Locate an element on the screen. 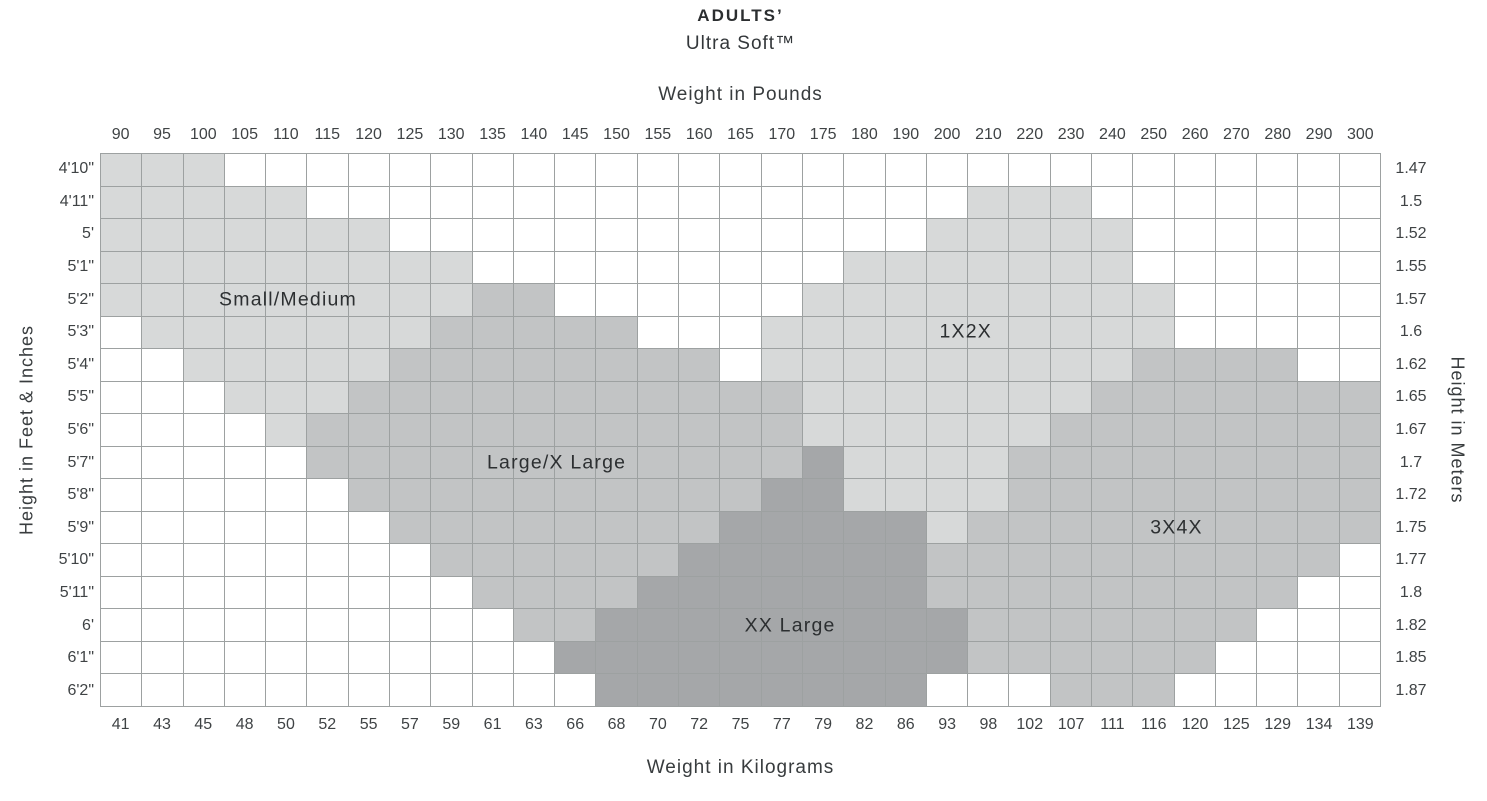 The width and height of the screenshot is (1487, 801). pounds-tick: 230 is located at coordinates (1071, 134).